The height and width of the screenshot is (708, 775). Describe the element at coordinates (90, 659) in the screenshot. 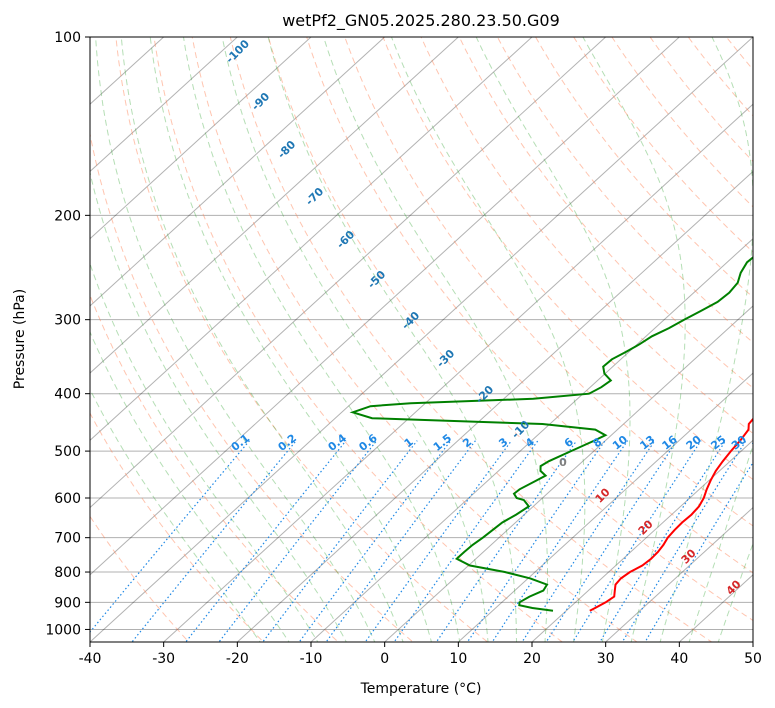

I see `x-tick-label: -40` at that location.